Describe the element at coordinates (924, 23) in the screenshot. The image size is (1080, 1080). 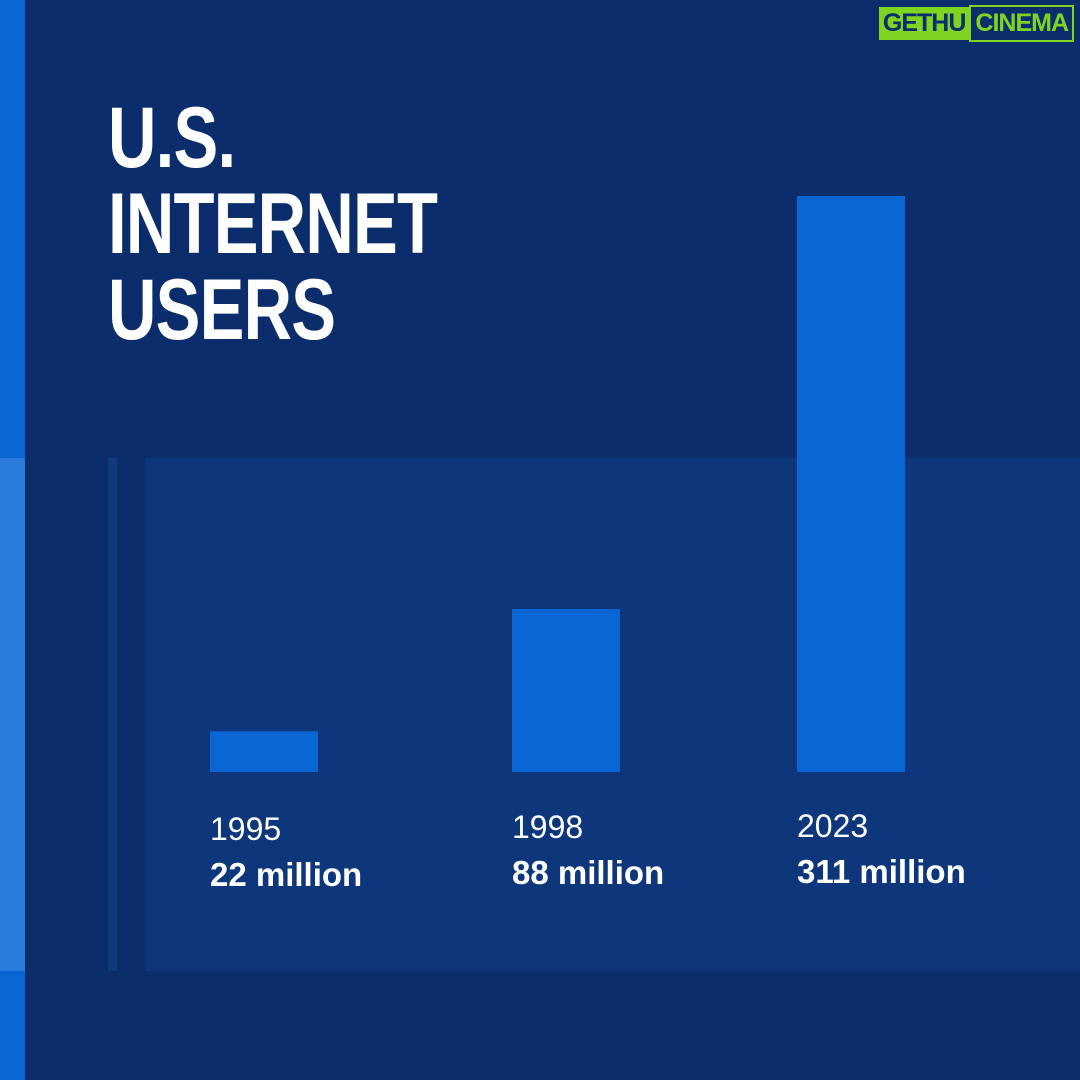
I see `logo-text-part1: GETHU` at that location.